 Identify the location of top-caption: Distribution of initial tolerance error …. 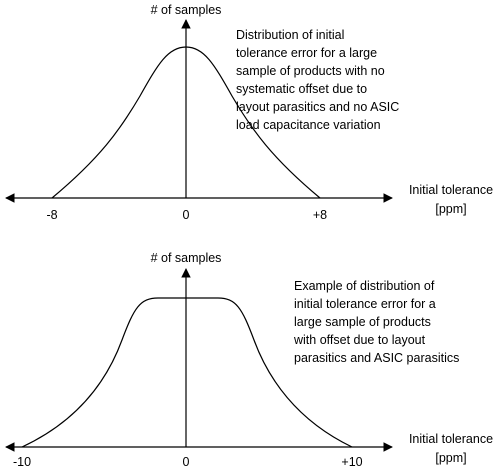
(317, 80).